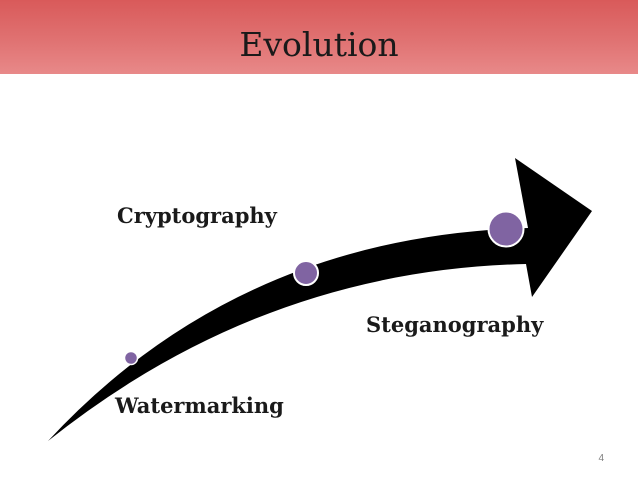  I want to click on node-cryptography, so click(306, 273).